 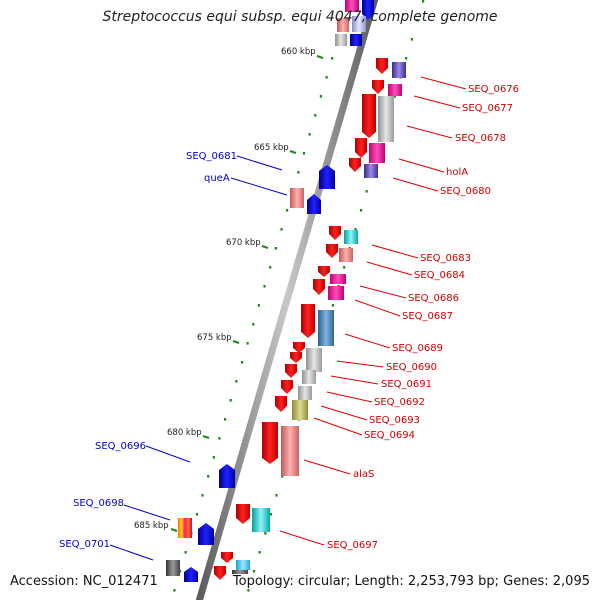 I want to click on gene-label-seq-0681: SEQ_0681, so click(x=211, y=156).